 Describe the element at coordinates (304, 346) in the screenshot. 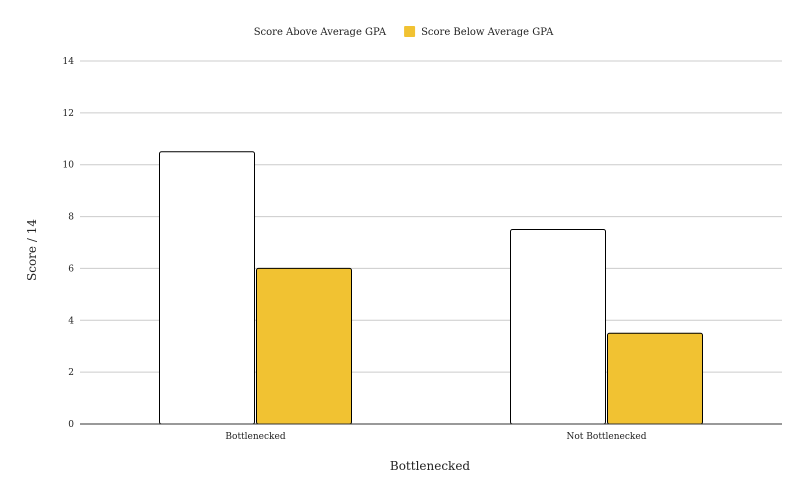

I see `bar-below-average-bottlenecked` at that location.